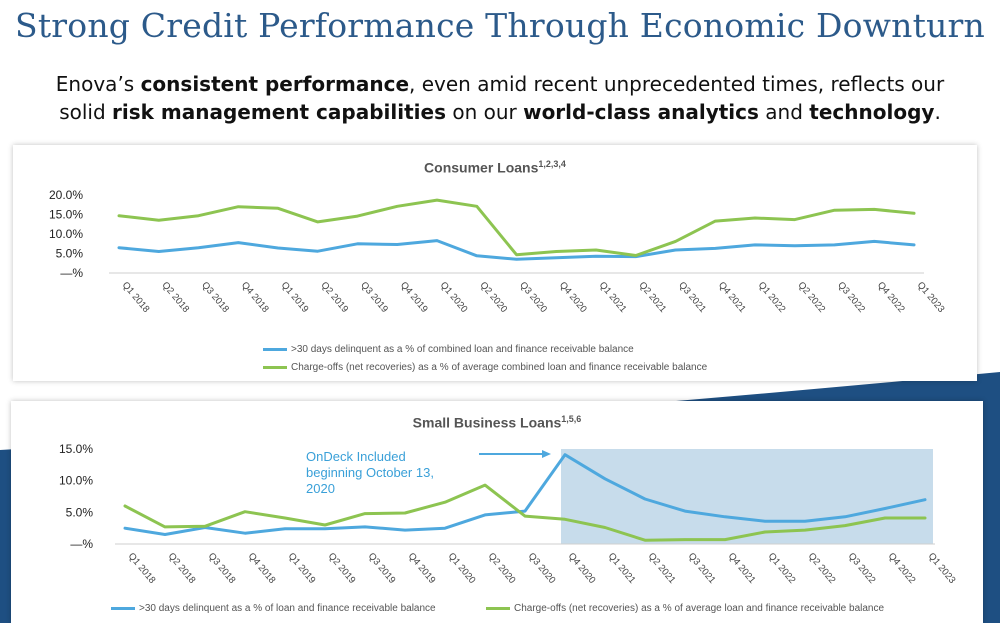 The image size is (1000, 623). I want to click on y-tick-label: —%, so click(81, 544).